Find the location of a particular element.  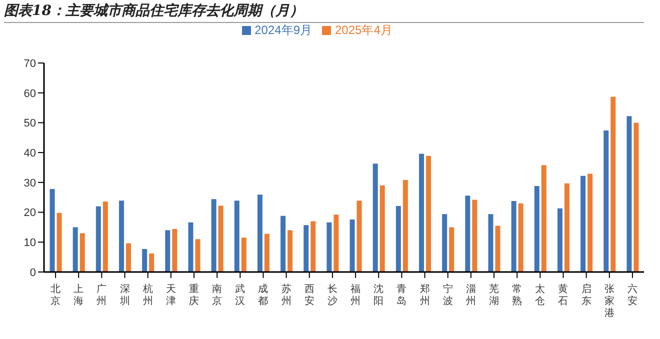

x-tick-label: 黄石 is located at coordinates (563, 295).